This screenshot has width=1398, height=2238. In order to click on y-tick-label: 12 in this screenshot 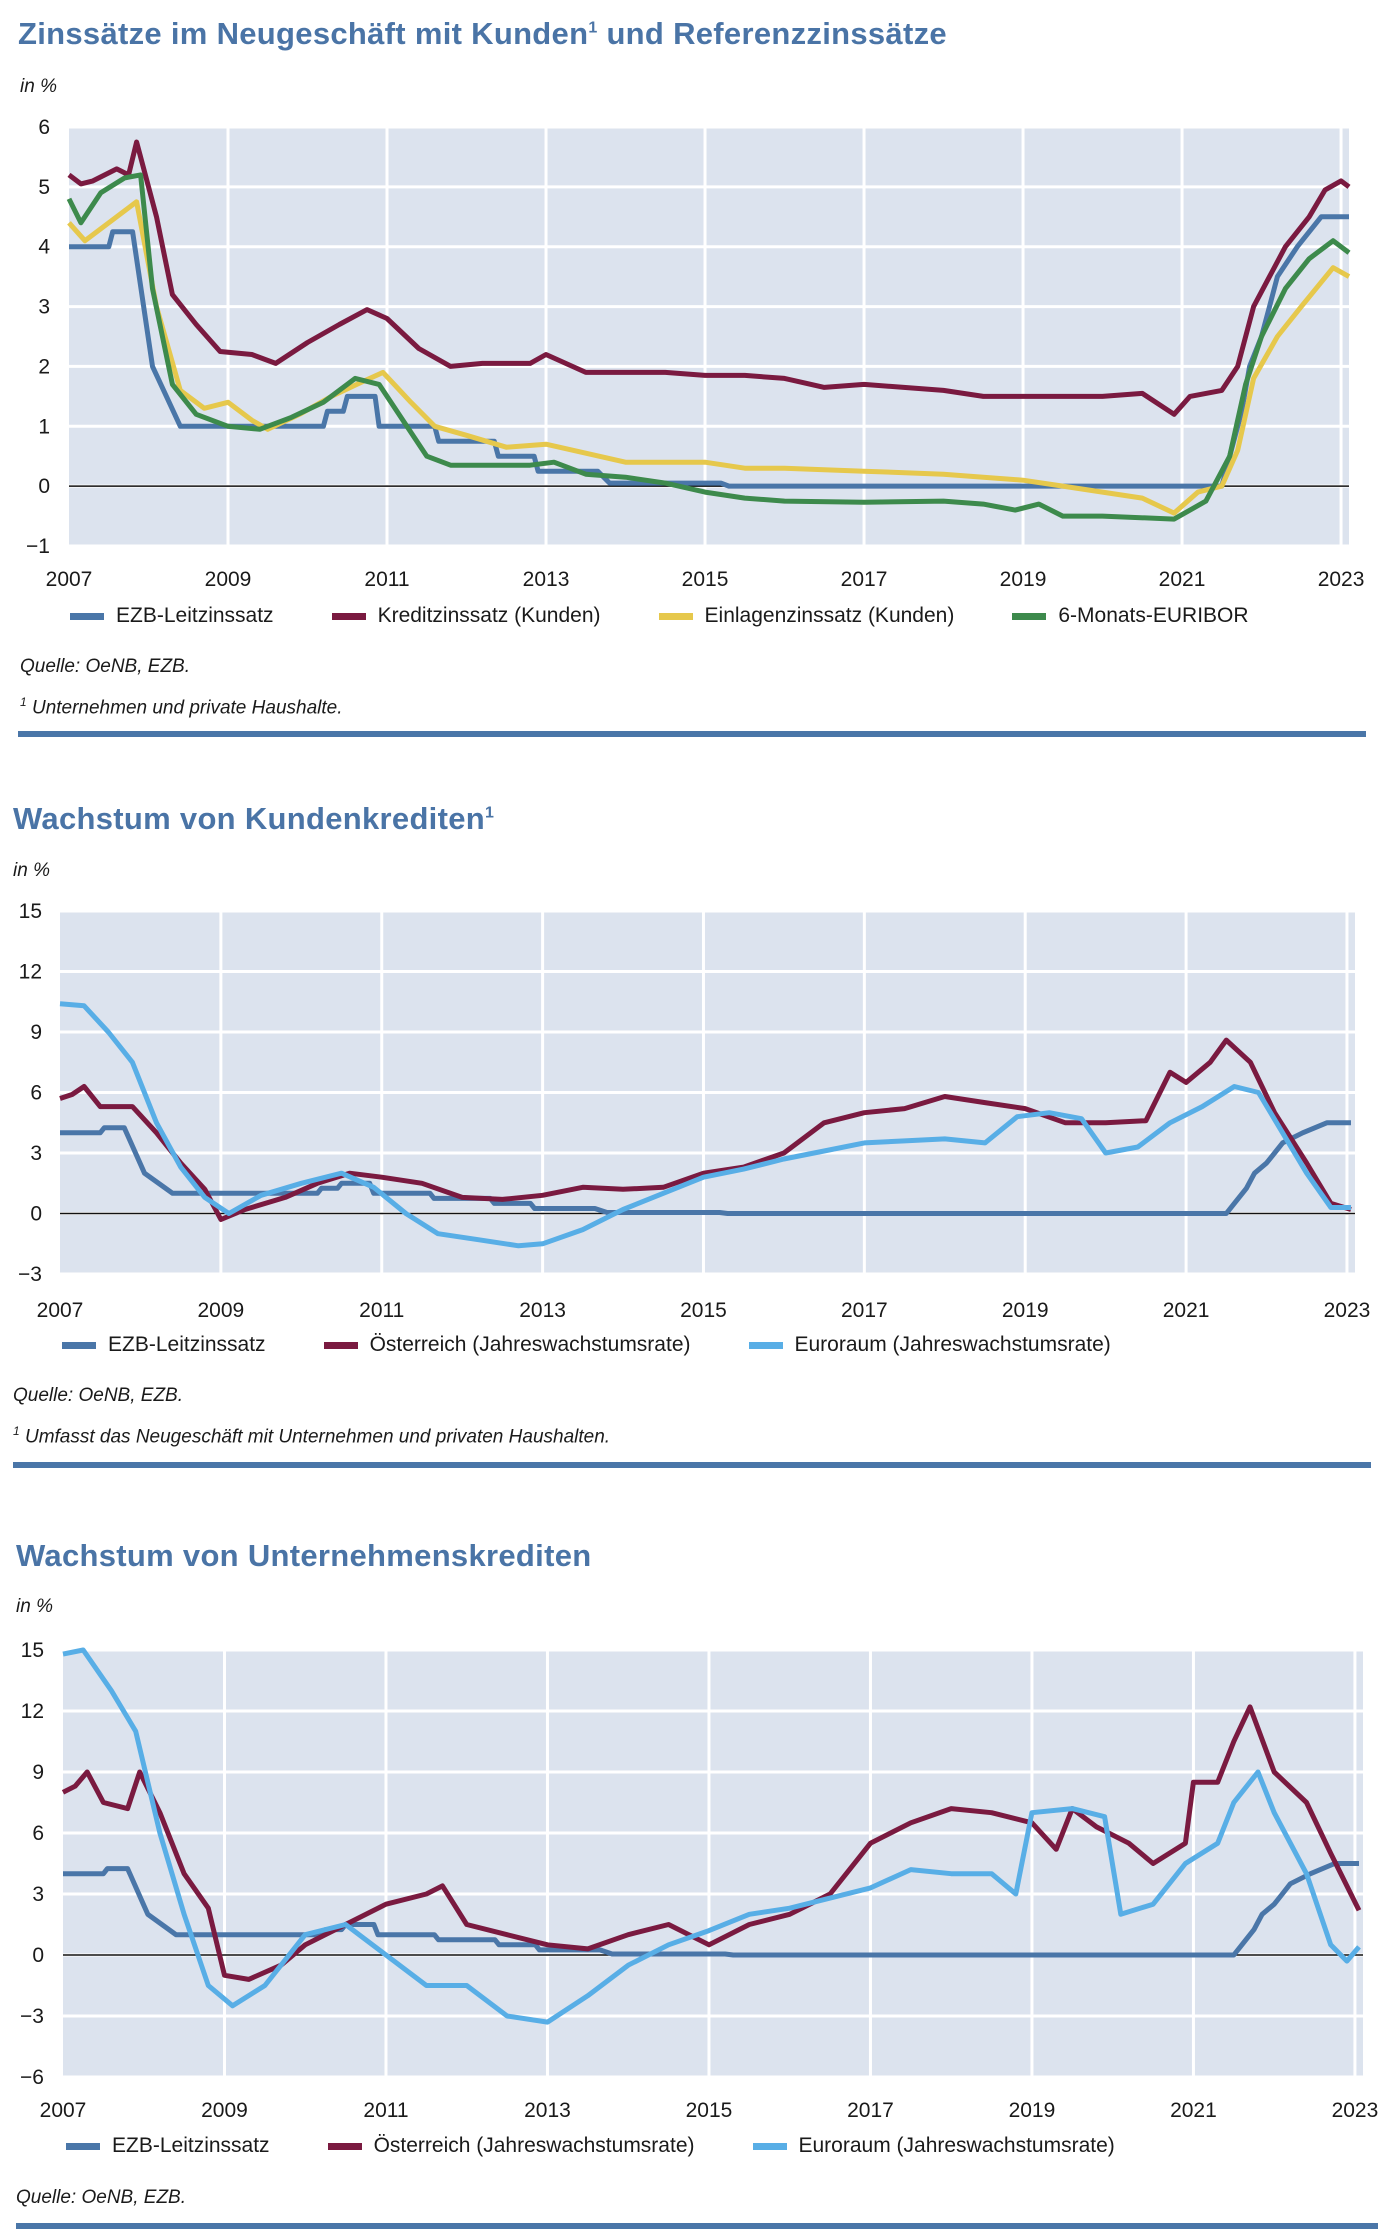, I will do `click(30, 972)`.